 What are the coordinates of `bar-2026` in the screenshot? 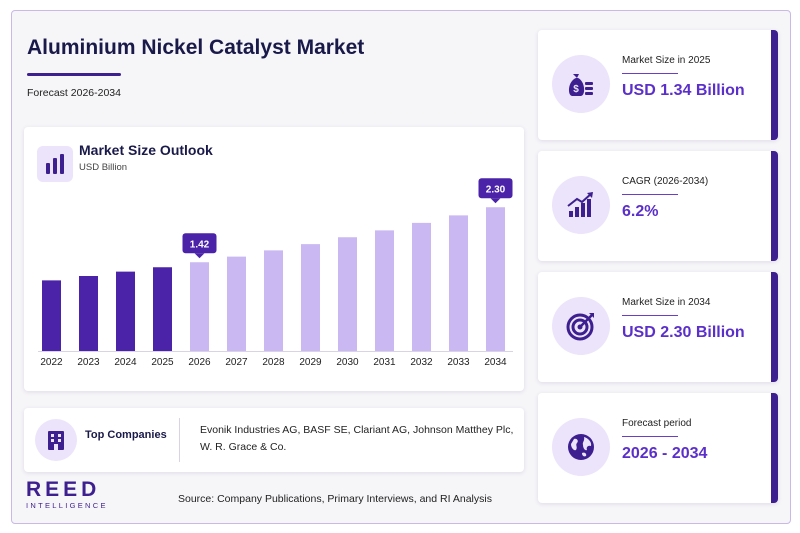 It's located at (199, 306).